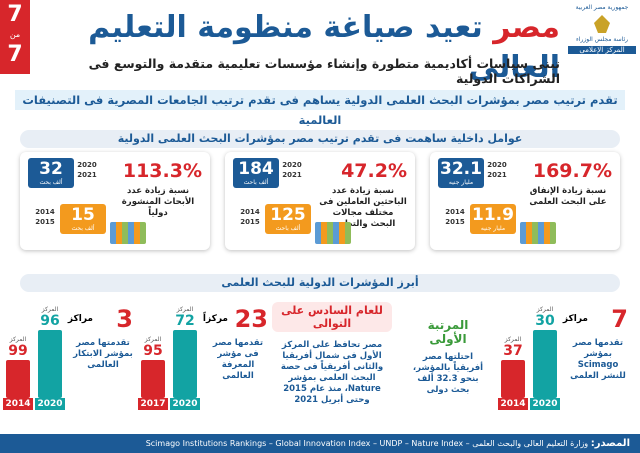  I want to click on rank-value: 95, so click(153, 351).